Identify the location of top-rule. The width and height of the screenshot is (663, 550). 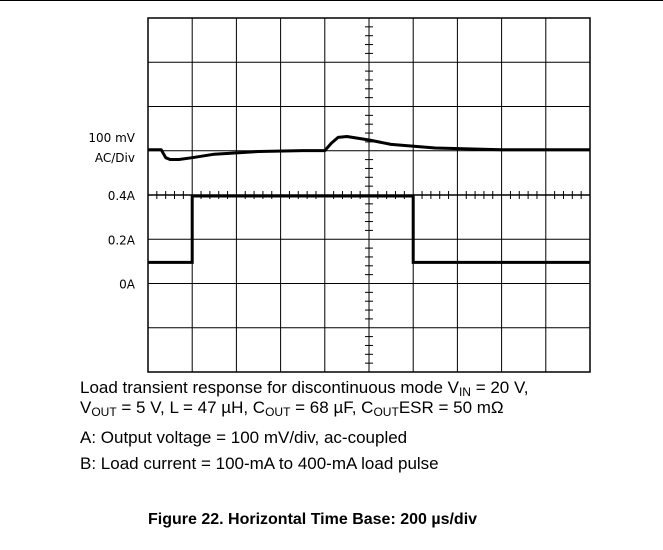
(331, 0).